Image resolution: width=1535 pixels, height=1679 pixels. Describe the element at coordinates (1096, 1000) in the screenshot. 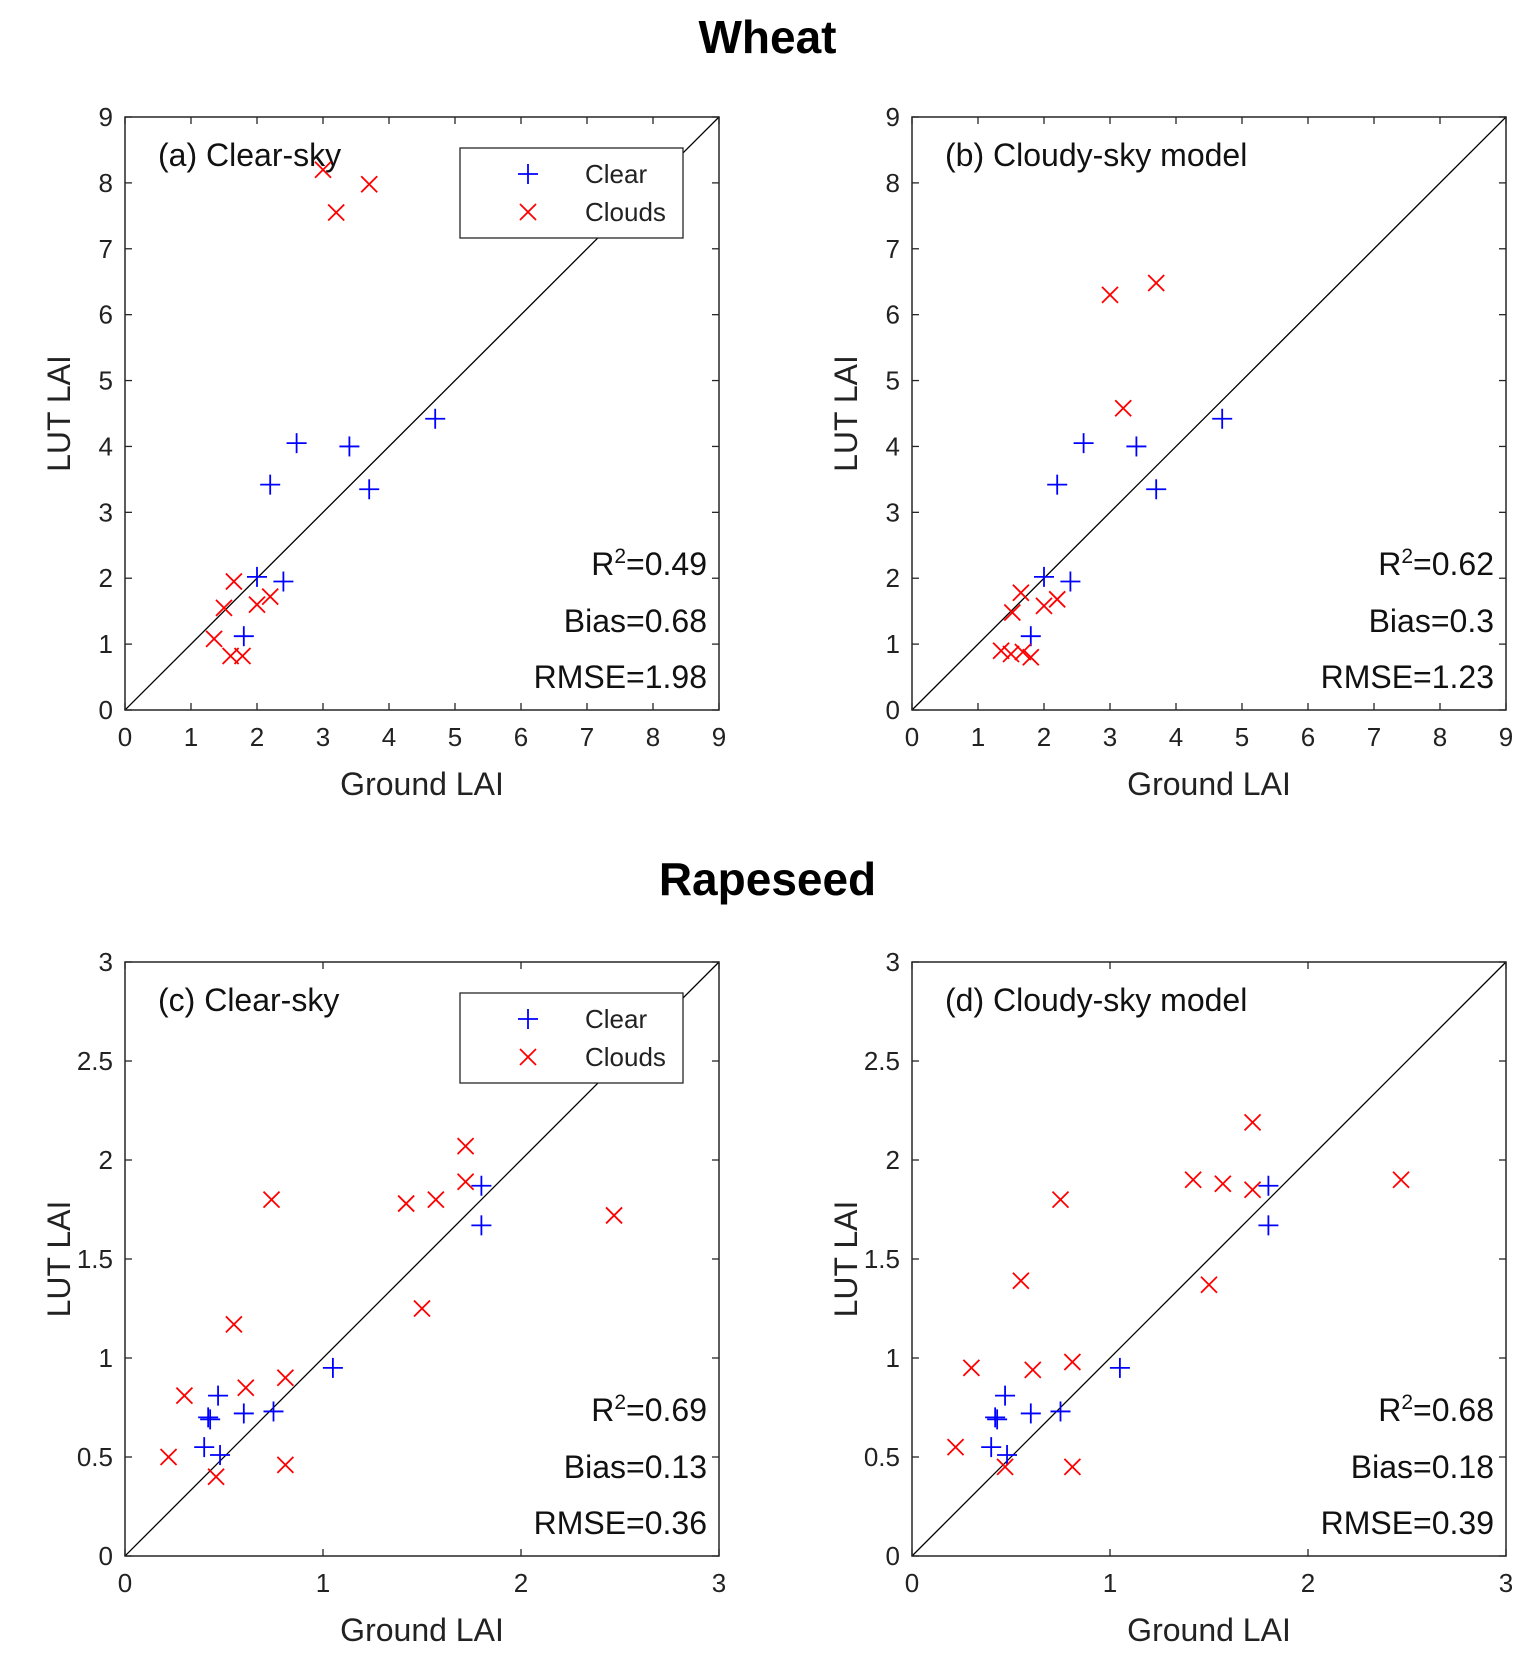

I see `panel-label: (d) Cloudy-sky model` at that location.